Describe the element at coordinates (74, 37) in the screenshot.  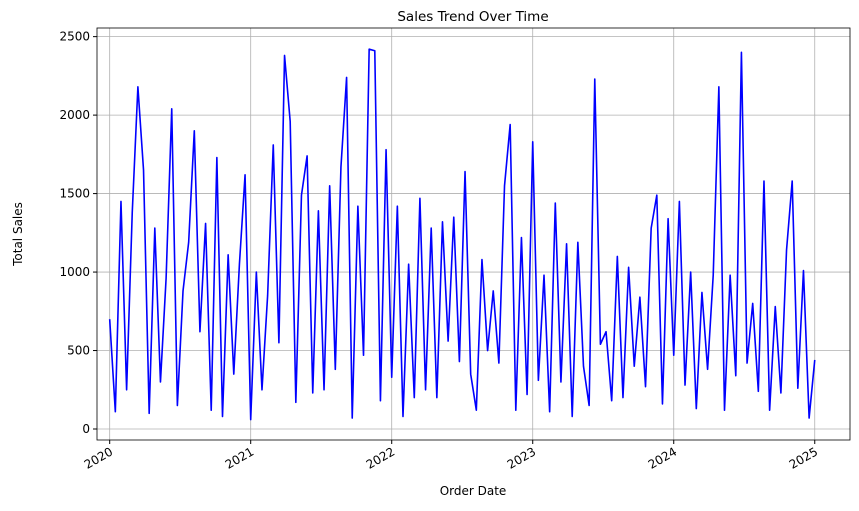
I see `y-tick-label: 2500` at that location.